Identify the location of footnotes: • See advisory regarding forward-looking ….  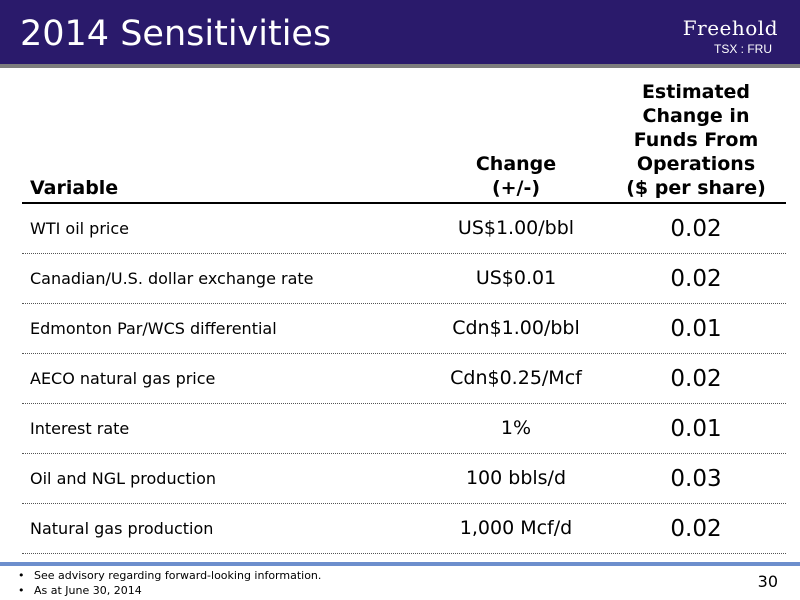
(169, 583).